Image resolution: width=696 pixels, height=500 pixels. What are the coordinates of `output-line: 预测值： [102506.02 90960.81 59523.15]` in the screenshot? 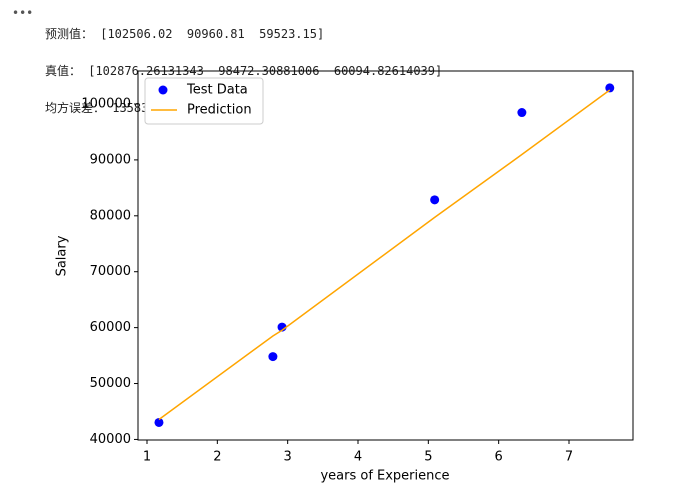 It's located at (185, 33).